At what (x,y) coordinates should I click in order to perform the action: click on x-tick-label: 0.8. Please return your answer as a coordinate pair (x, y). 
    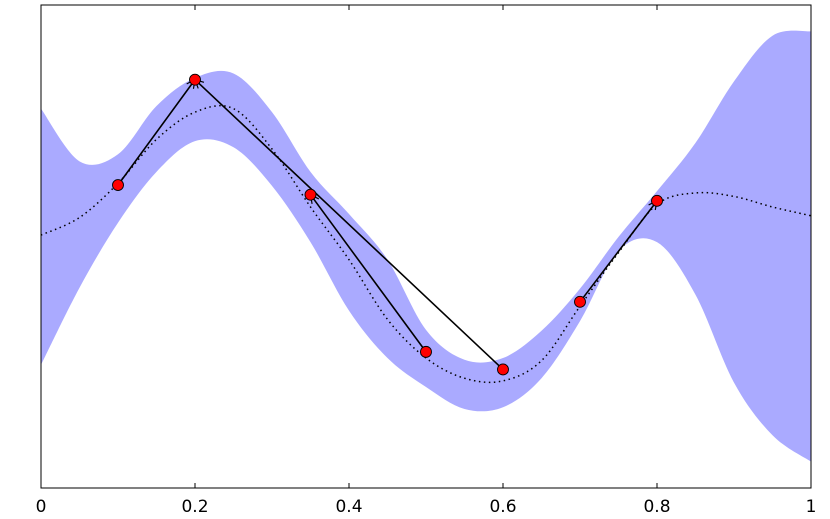
    Looking at the image, I should click on (656, 507).